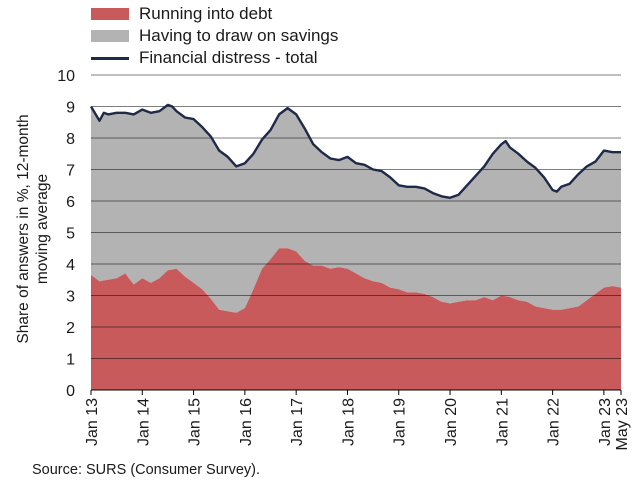  I want to click on legend-label-savings: Having to draw on savings, so click(239, 35).